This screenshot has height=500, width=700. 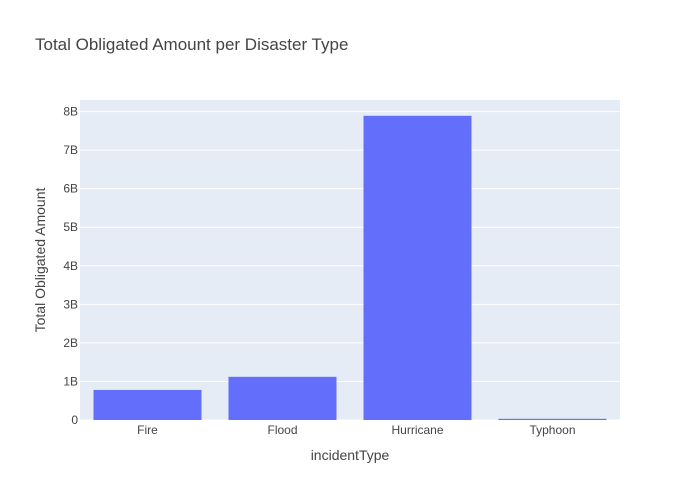 What do you see at coordinates (350, 455) in the screenshot?
I see `x-axis-label: incidentType` at bounding box center [350, 455].